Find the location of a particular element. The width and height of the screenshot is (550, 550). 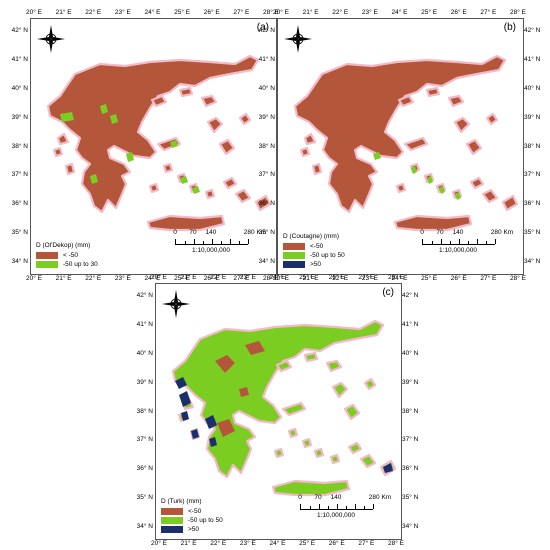

legend-title: D (Coutagne) (mm) is located at coordinates (311, 236).